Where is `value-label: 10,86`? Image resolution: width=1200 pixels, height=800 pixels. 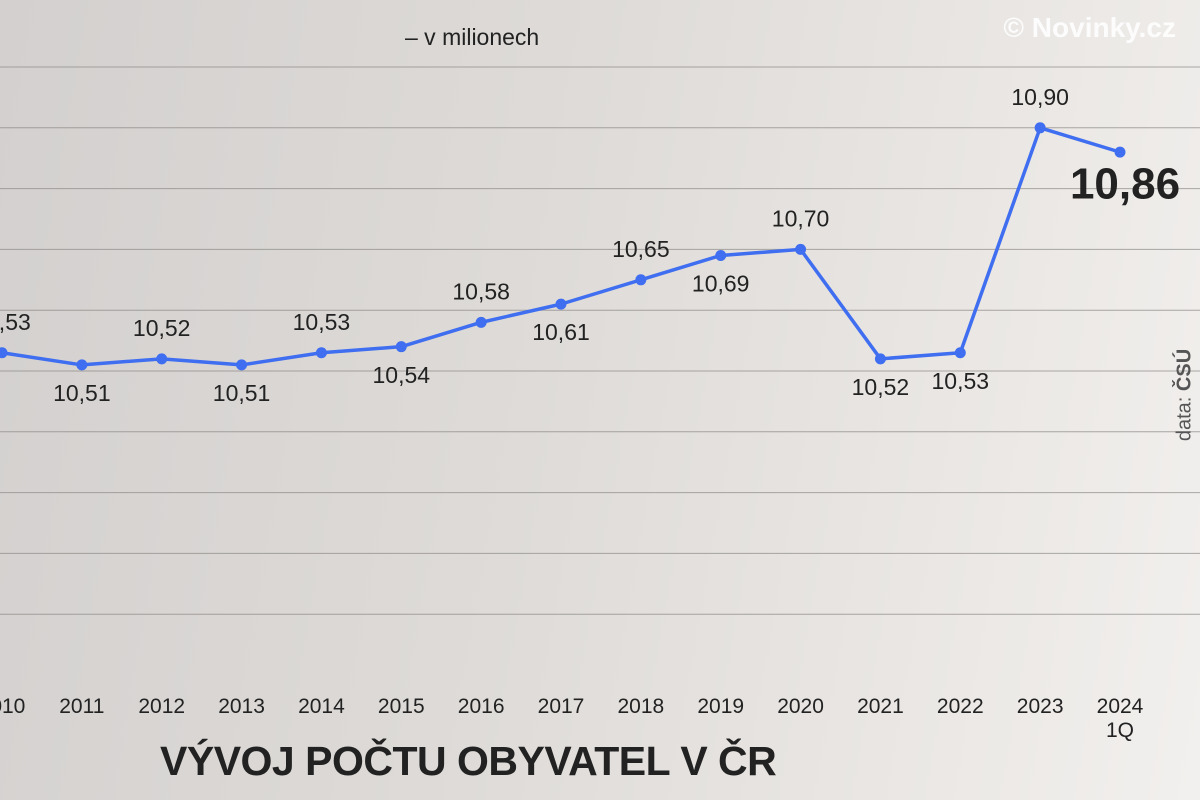
value-label: 10,86 is located at coordinates (1125, 184).